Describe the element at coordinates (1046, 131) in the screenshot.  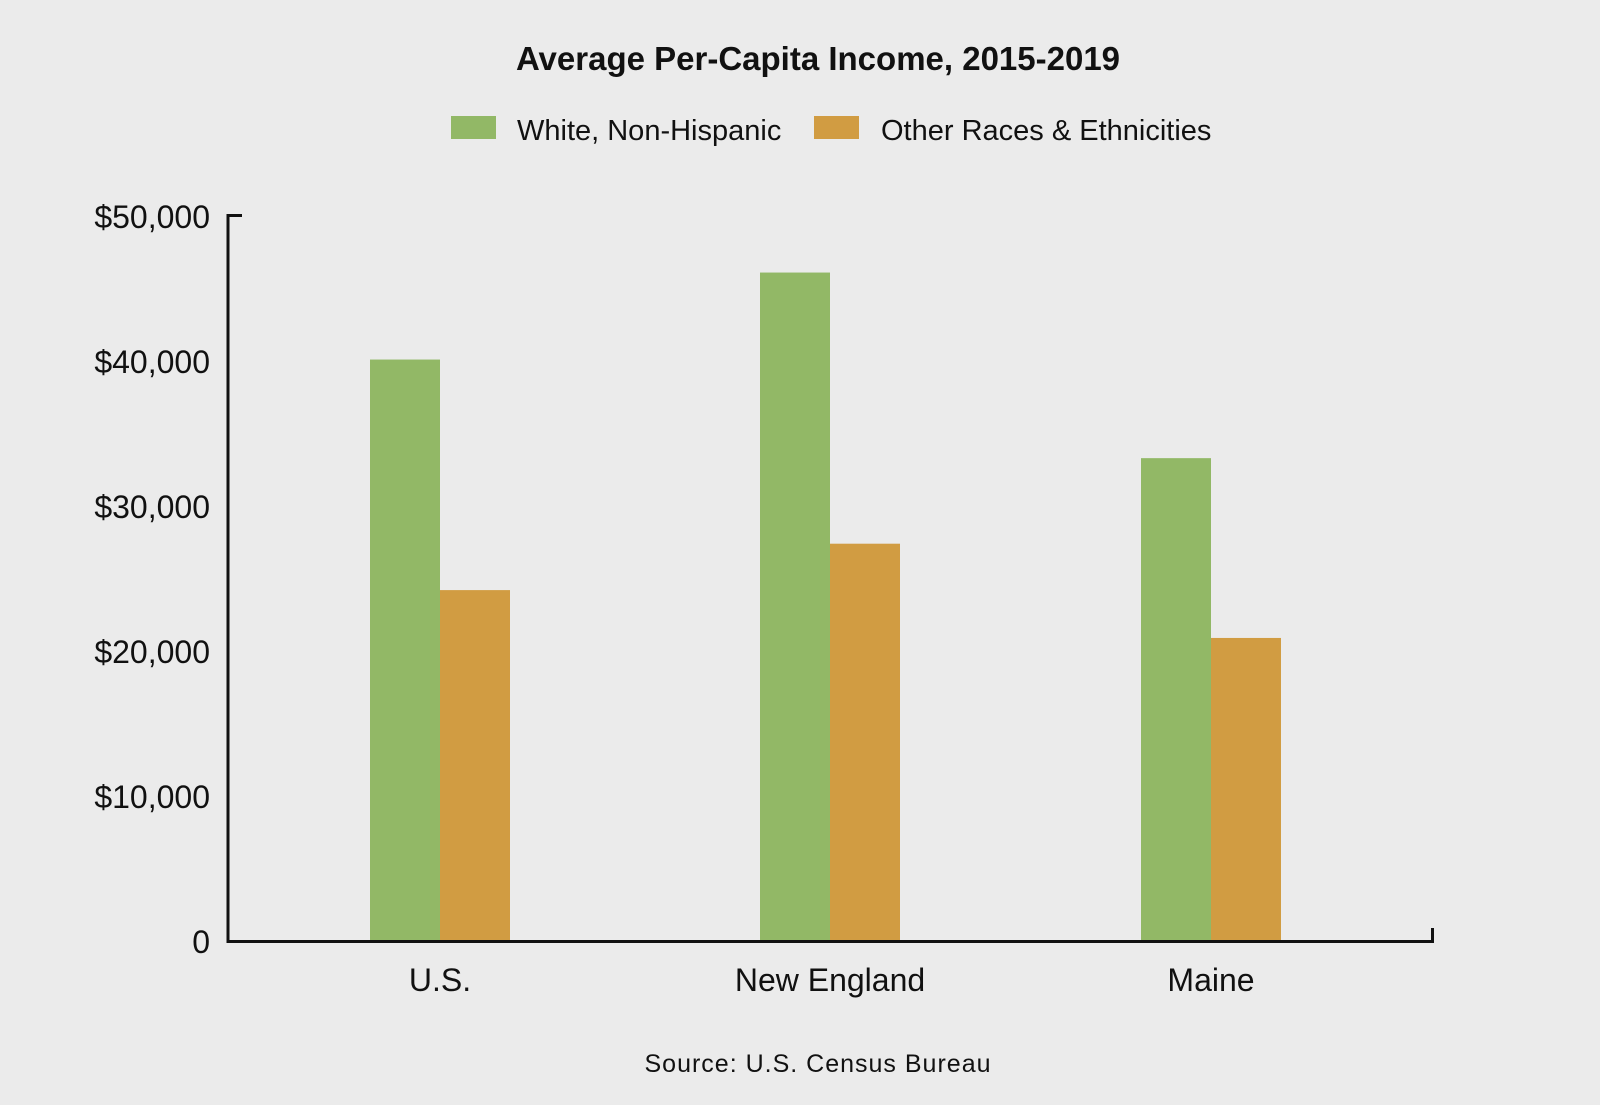
I see `legend-label-other-races-ethnicities: Other Races & Ethnicities` at that location.